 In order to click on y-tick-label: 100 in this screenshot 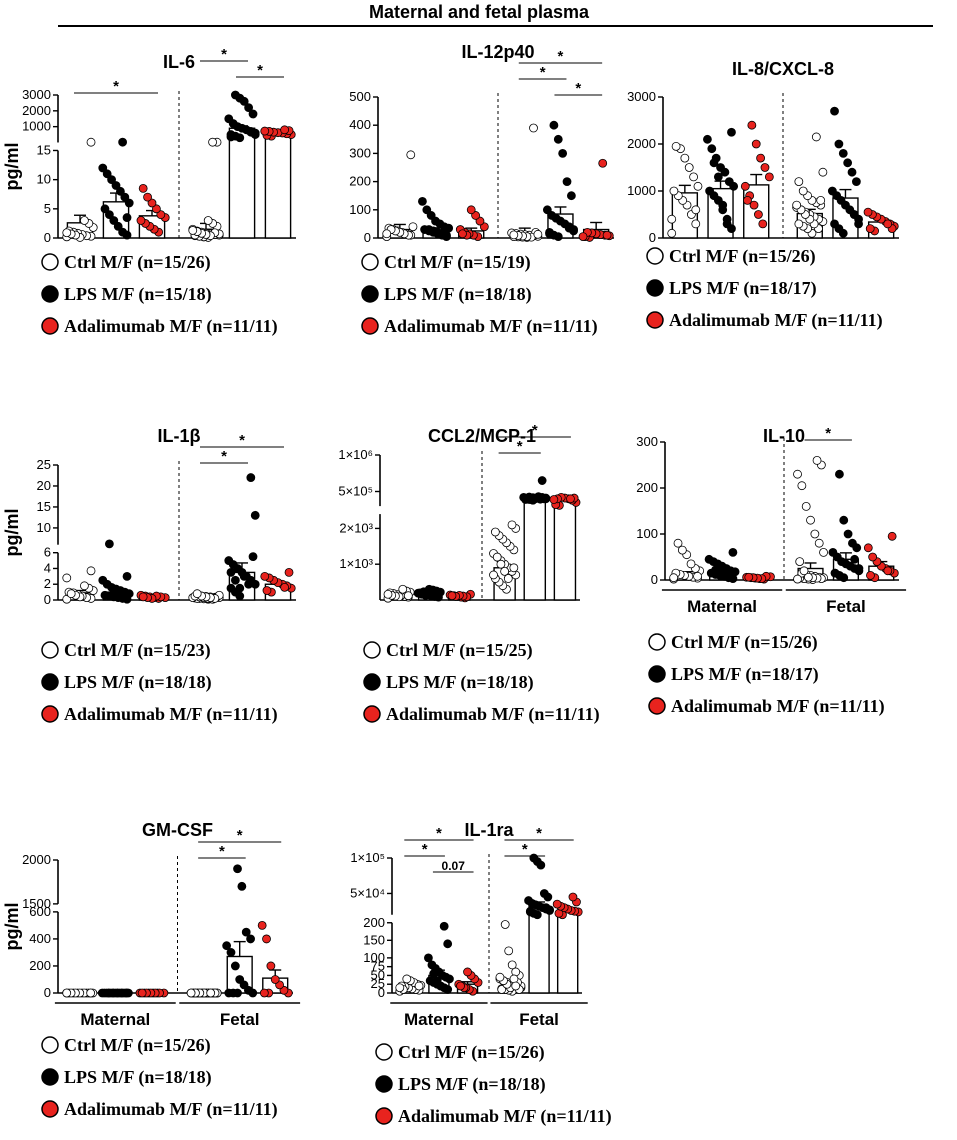, I will do `click(374, 957)`.